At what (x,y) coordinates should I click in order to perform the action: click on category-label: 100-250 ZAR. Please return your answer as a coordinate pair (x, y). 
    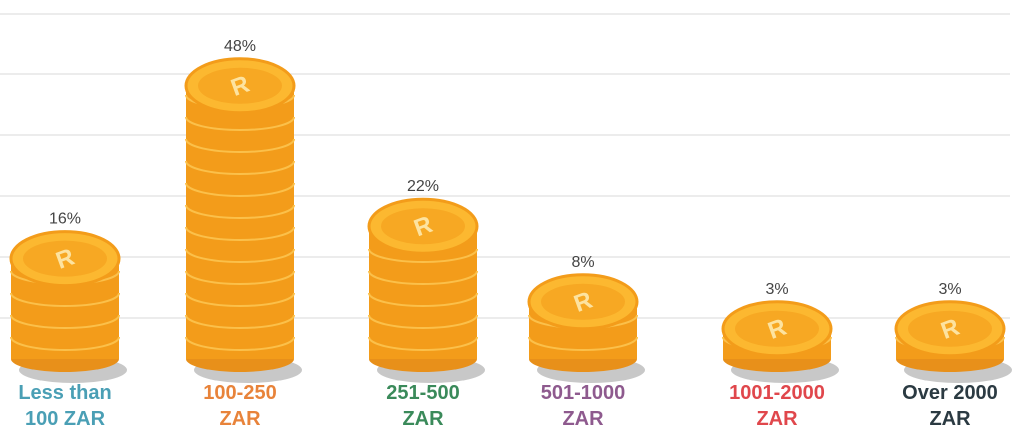
    Looking at the image, I should click on (240, 406).